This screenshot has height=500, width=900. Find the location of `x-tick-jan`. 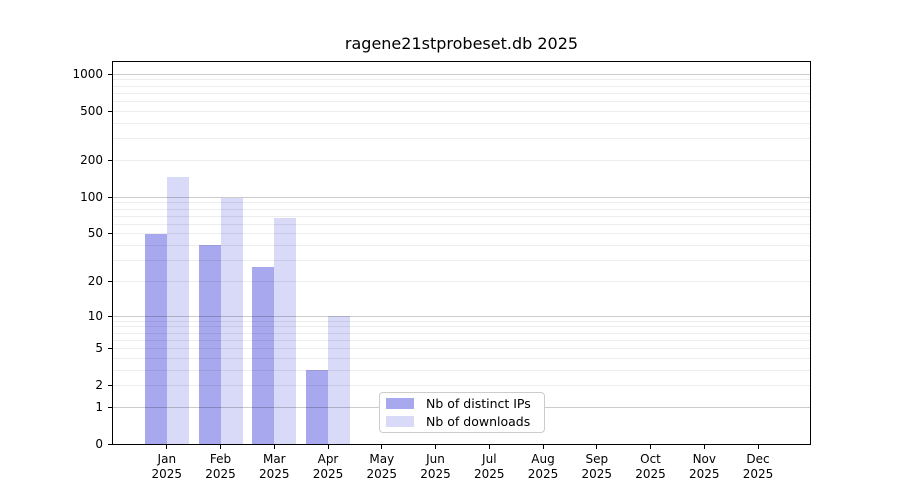

x-tick-jan is located at coordinates (167, 447).